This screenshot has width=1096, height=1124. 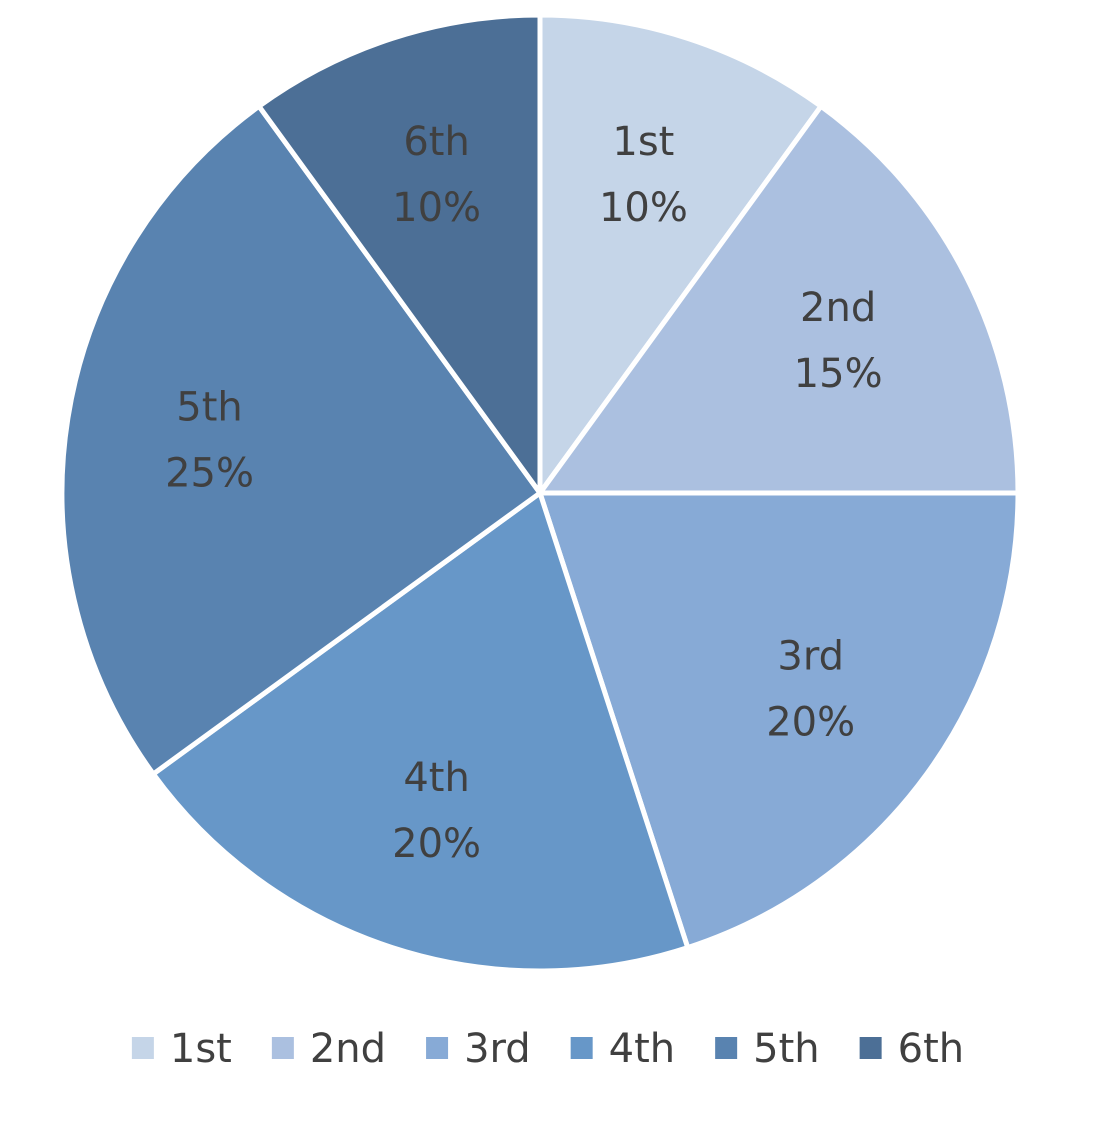 What do you see at coordinates (209, 408) in the screenshot?
I see `slice-category-label: 5th` at bounding box center [209, 408].